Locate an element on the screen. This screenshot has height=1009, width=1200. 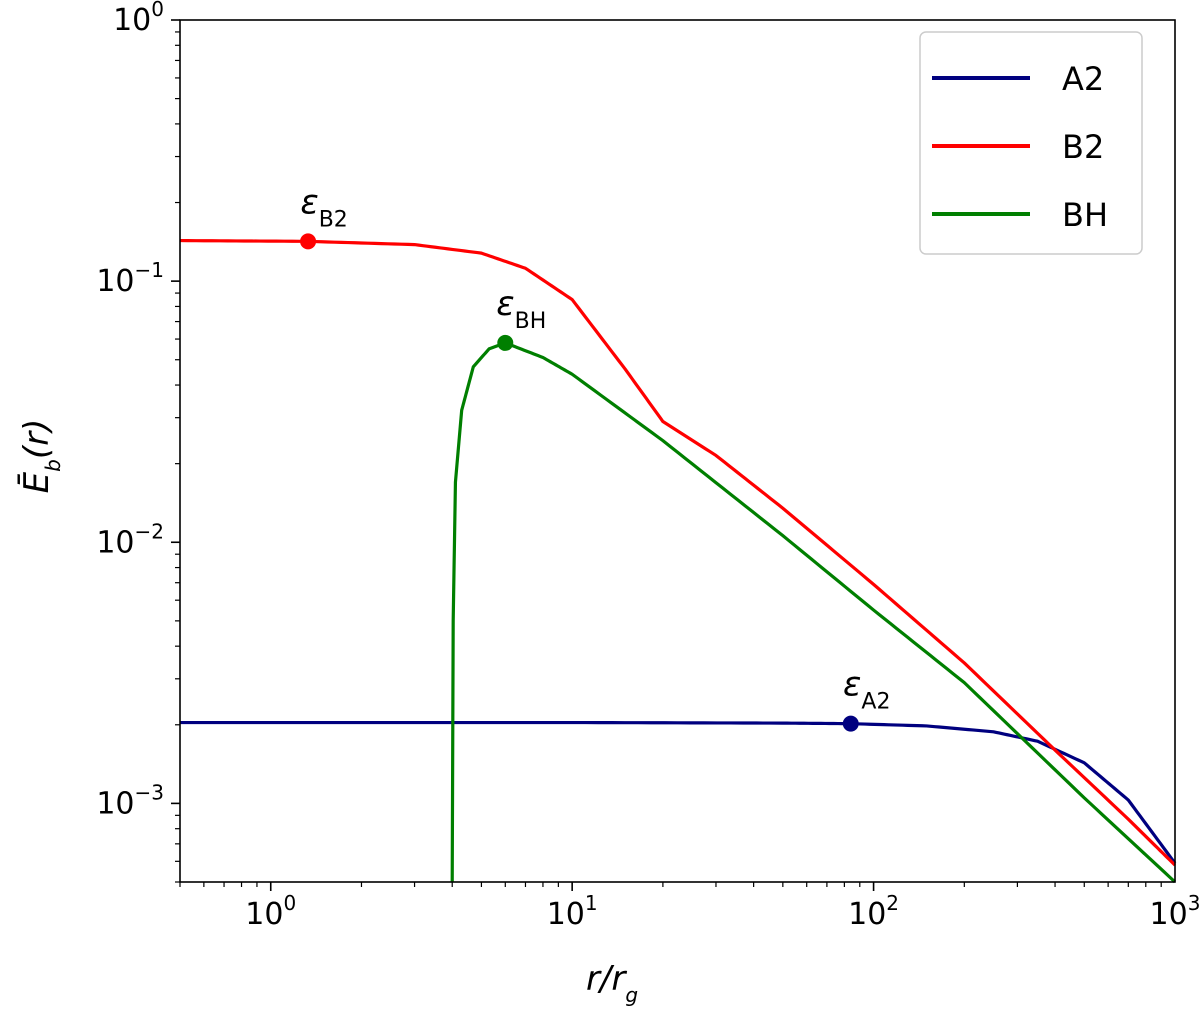
annotation-subscript: A2 is located at coordinates (875, 701).